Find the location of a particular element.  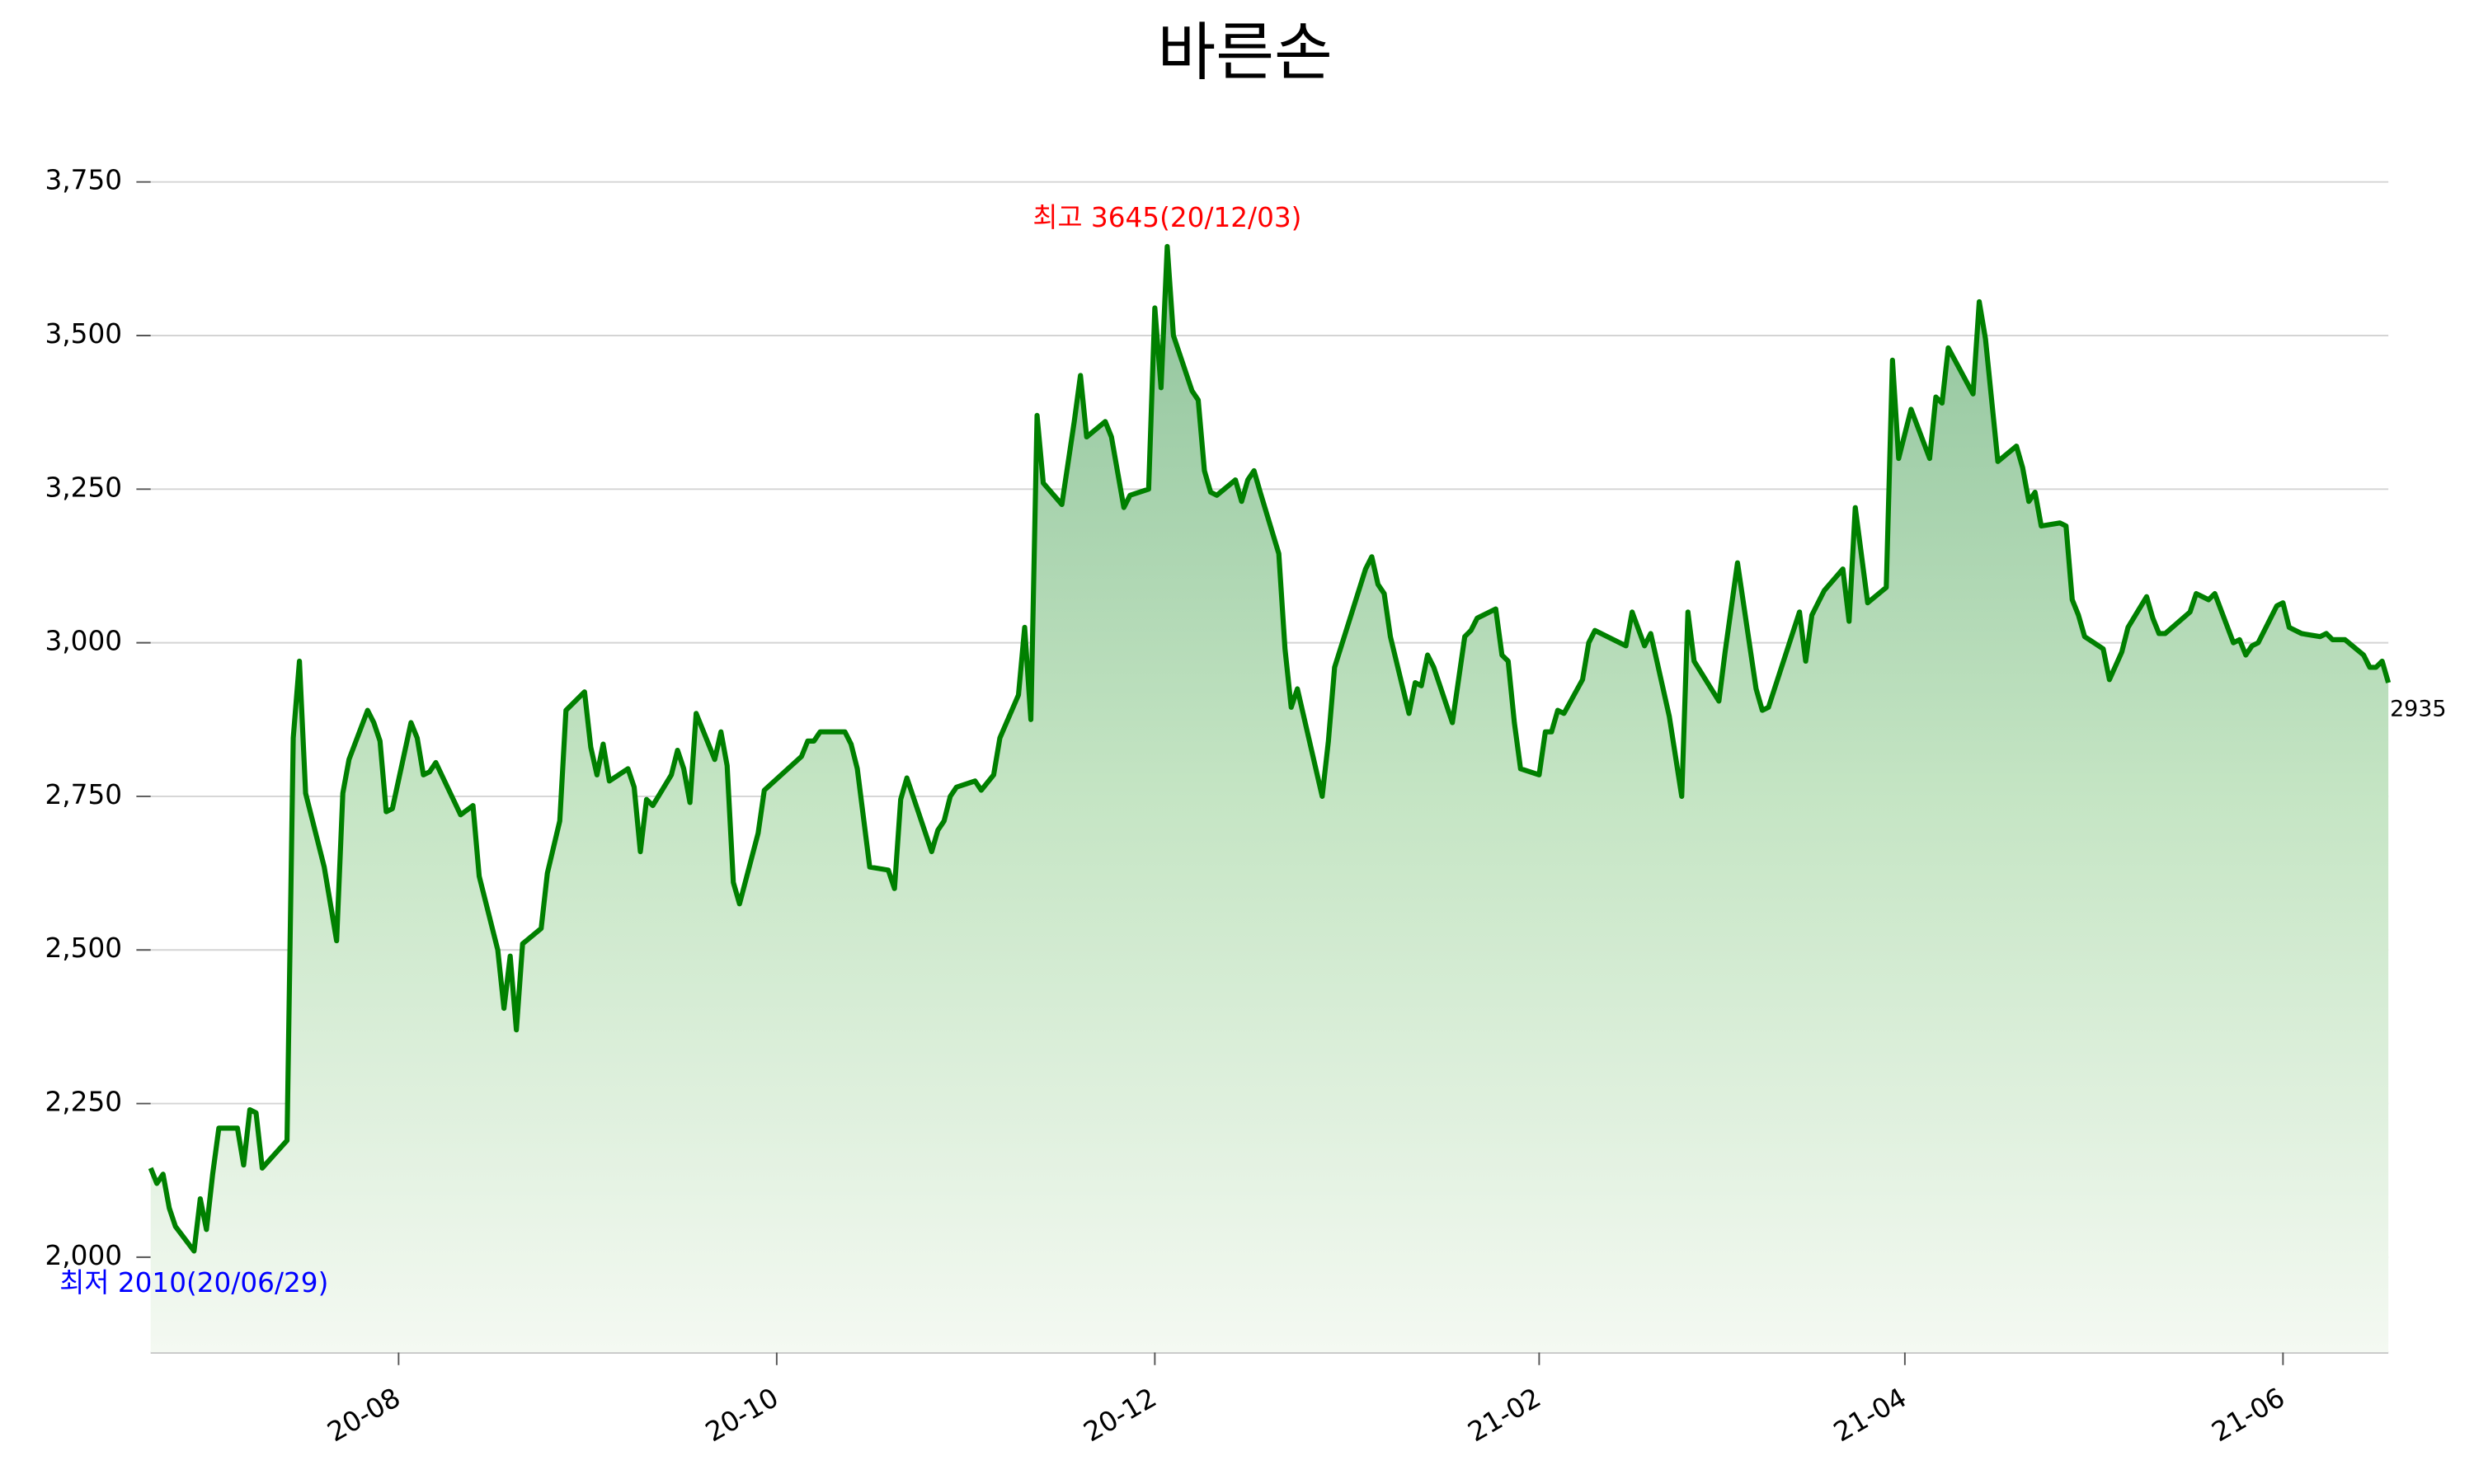

y-tick-label: 2,750 is located at coordinates (83, 794).